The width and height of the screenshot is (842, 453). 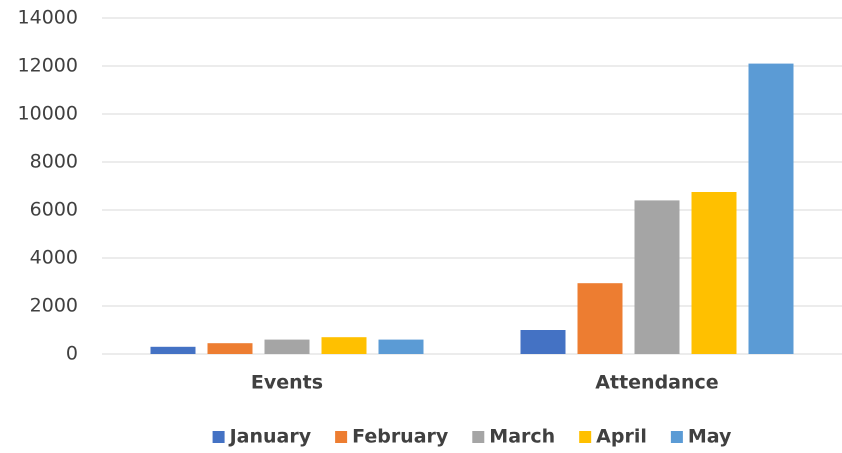 I want to click on legend-label: April, so click(x=621, y=437).